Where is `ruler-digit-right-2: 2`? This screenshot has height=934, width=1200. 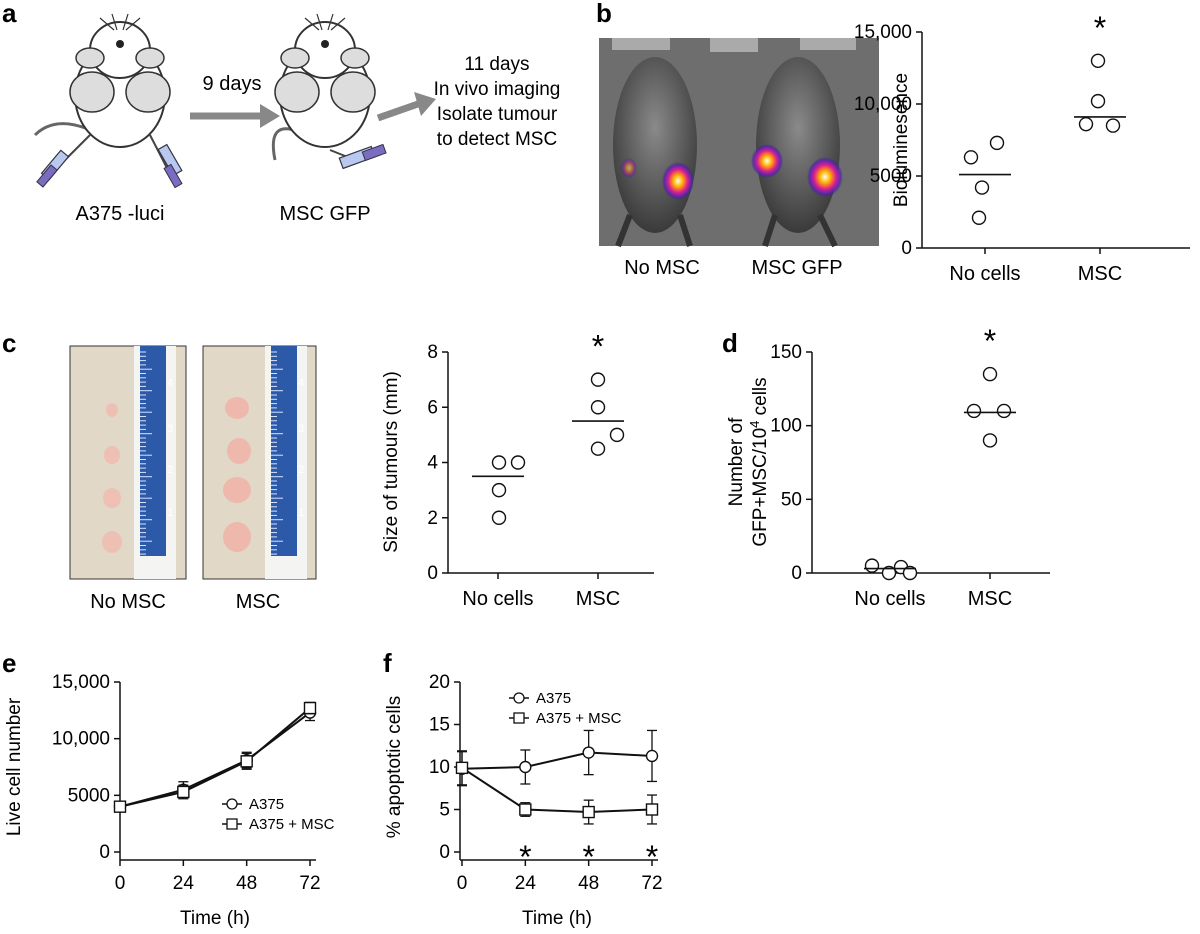 ruler-digit-right-2: 2 is located at coordinates (301, 470).